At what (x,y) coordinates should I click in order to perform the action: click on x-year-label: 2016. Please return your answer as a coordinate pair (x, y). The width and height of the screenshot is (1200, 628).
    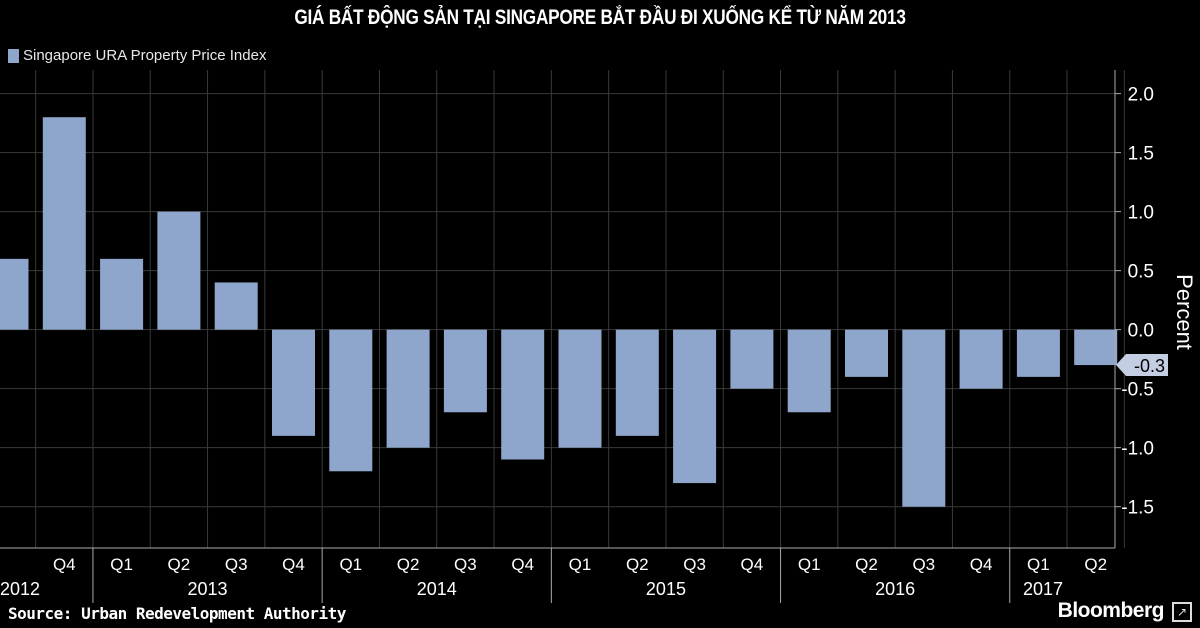
    Looking at the image, I should click on (895, 589).